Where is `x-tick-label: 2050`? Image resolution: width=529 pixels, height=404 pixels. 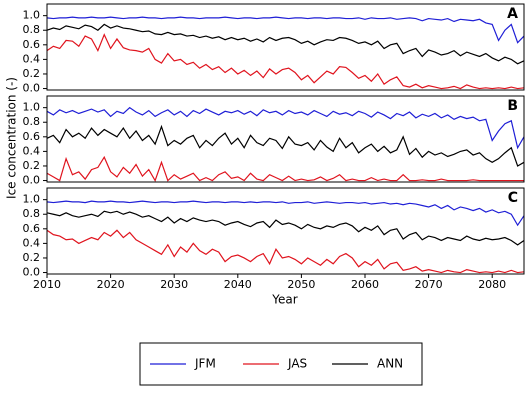
x-tick-label: 2050 is located at coordinates (301, 284).